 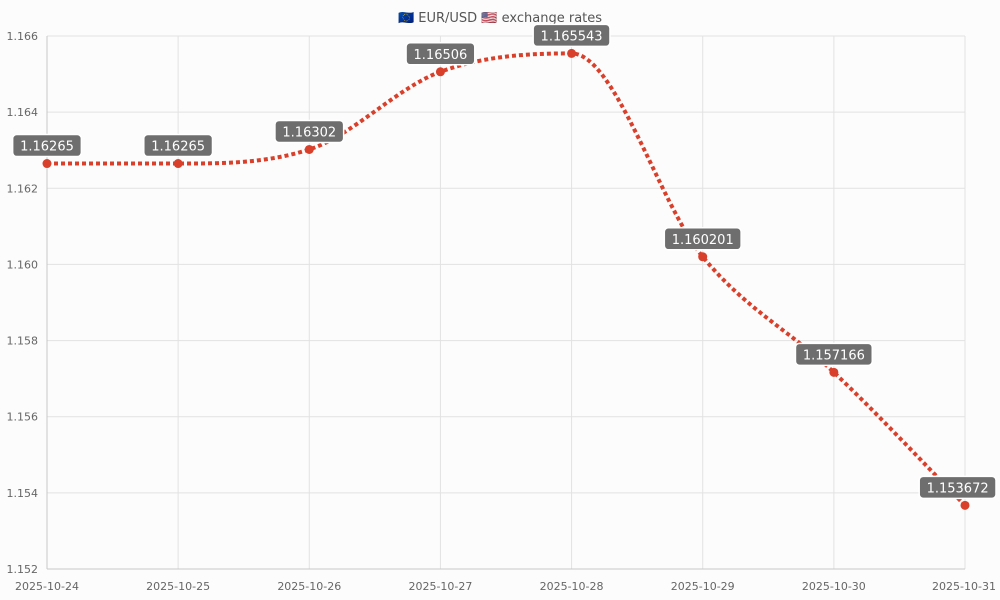 I want to click on x-tick-label: 2025-10-24, so click(x=47, y=586).